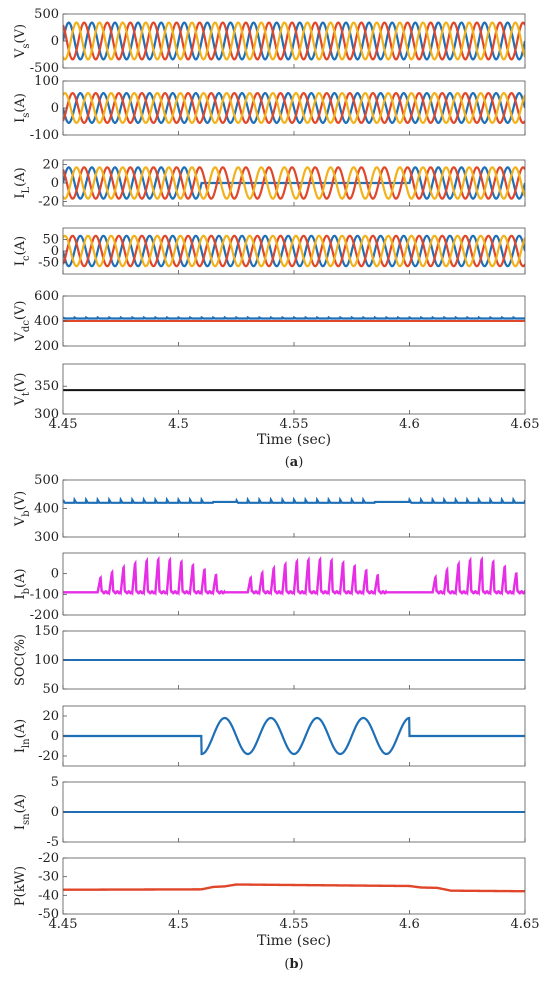 The height and width of the screenshot is (982, 550). What do you see at coordinates (20, 886) in the screenshot?
I see `y-axis-label: P(kW)` at bounding box center [20, 886].